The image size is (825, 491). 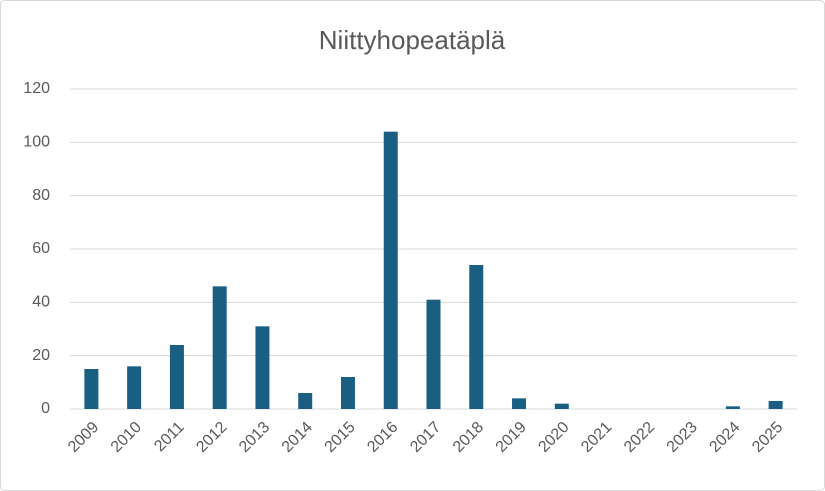 I want to click on y-tick-label: 0, so click(x=45, y=408).